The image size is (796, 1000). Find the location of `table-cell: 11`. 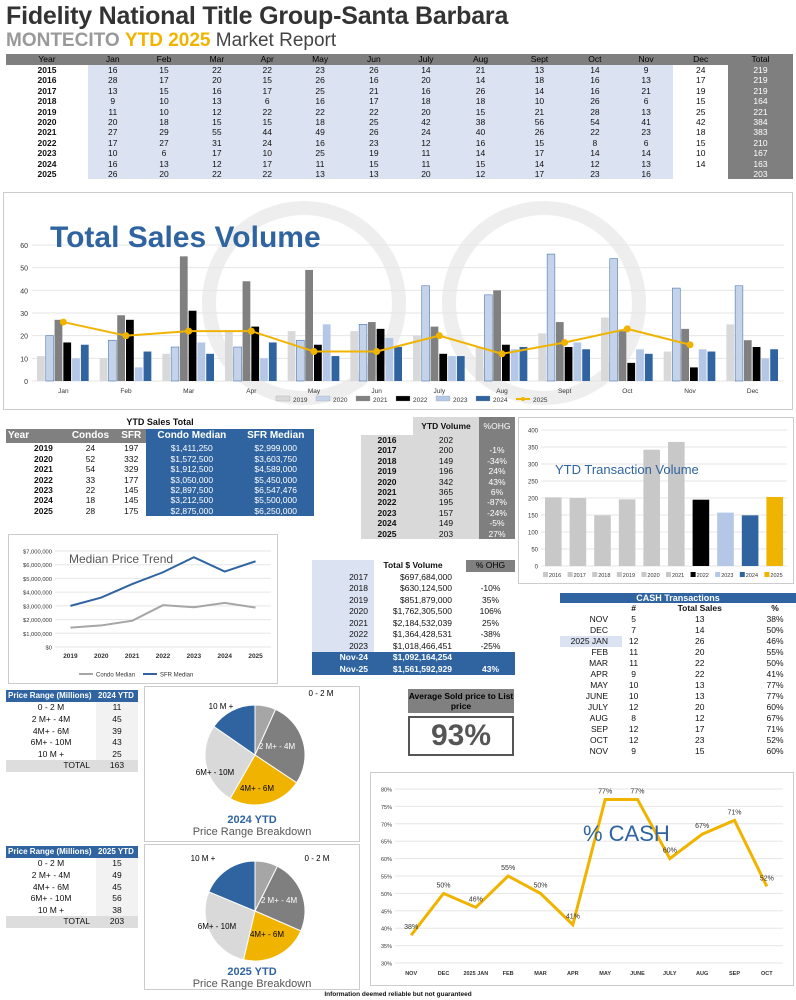

table-cell: 11 is located at coordinates (117, 708).